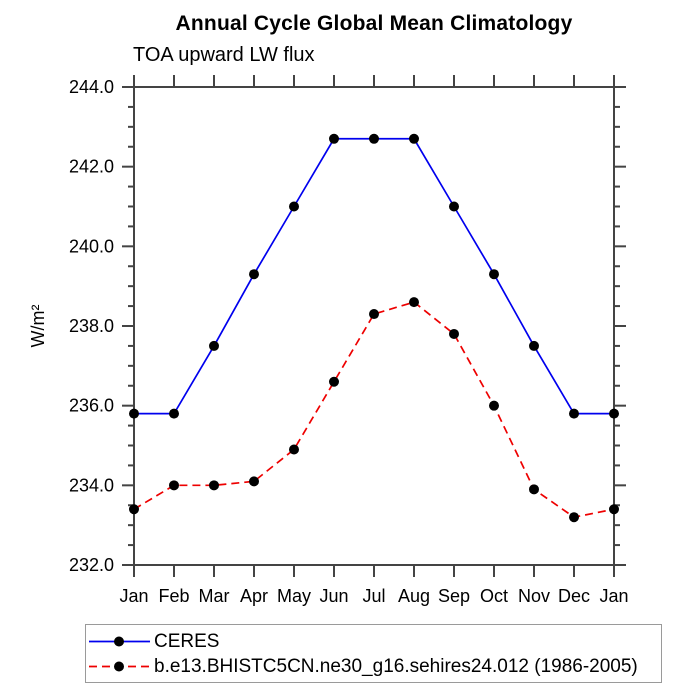 This screenshot has height=700, width=700. What do you see at coordinates (173, 596) in the screenshot?
I see `x-tick-label: Feb` at bounding box center [173, 596].